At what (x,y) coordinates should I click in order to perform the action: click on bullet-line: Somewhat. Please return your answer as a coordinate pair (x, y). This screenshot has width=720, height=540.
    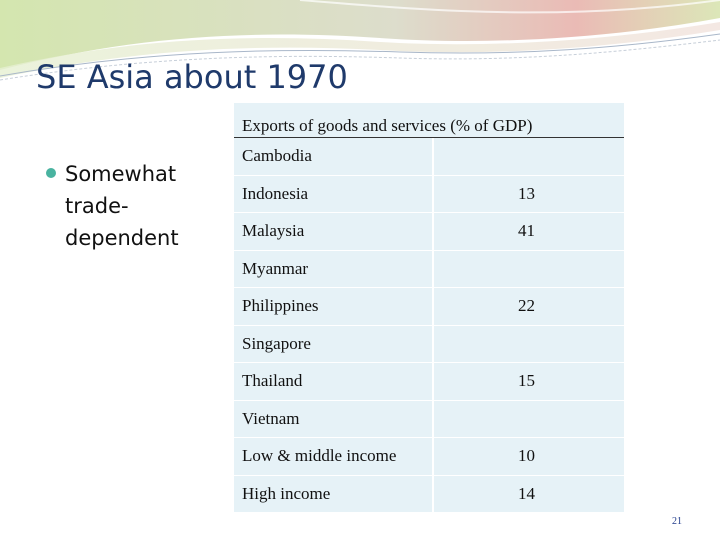
    Looking at the image, I should click on (121, 174).